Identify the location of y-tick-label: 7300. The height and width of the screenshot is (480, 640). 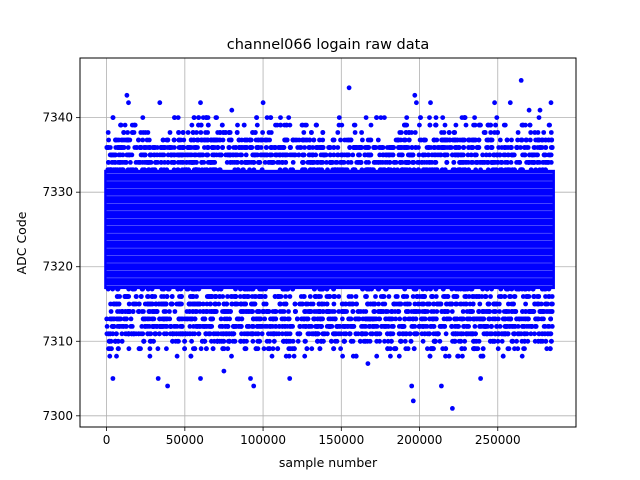
(57, 416).